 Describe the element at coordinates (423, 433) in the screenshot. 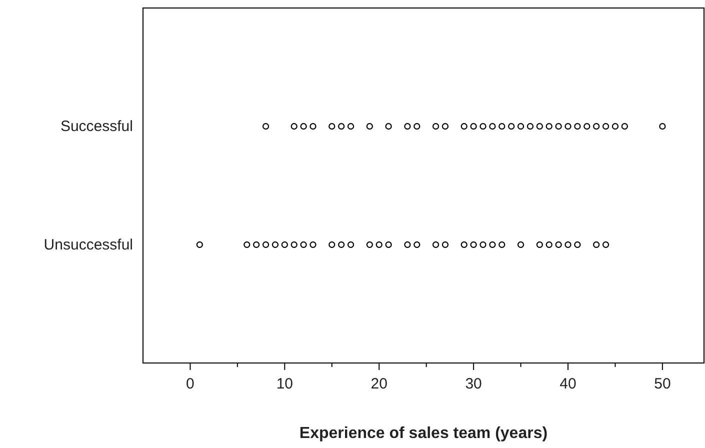

I see `x-axis-title: Experience of sales team (years)` at that location.